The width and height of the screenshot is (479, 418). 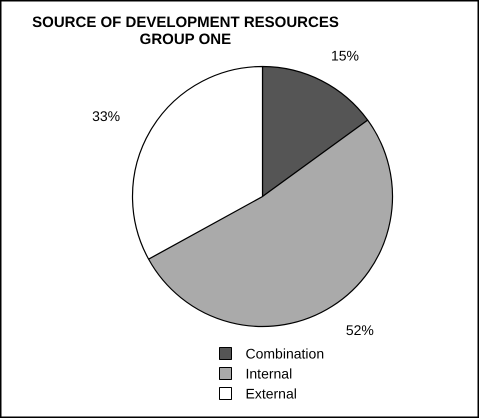 What do you see at coordinates (345, 56) in the screenshot?
I see `data-label: 15%` at bounding box center [345, 56].